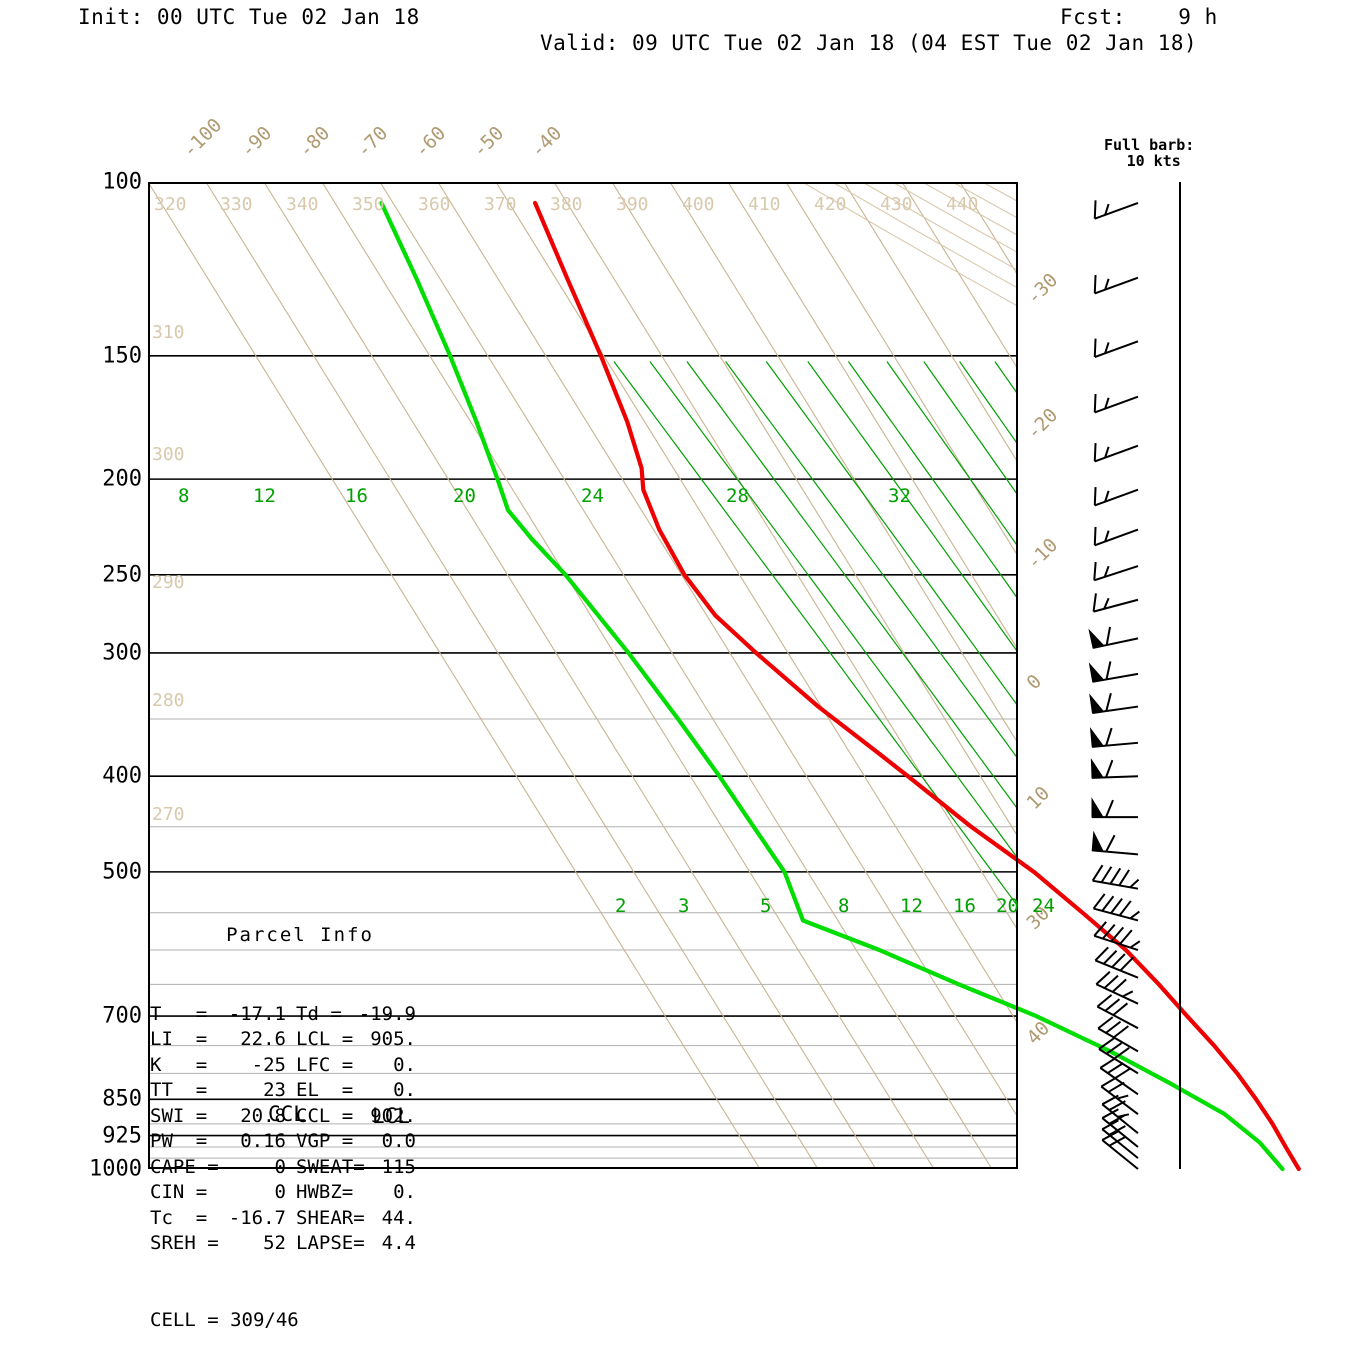  I want to click on init-time-label: Init: 00 UTC Tue 02 Jan 18, so click(249, 17).